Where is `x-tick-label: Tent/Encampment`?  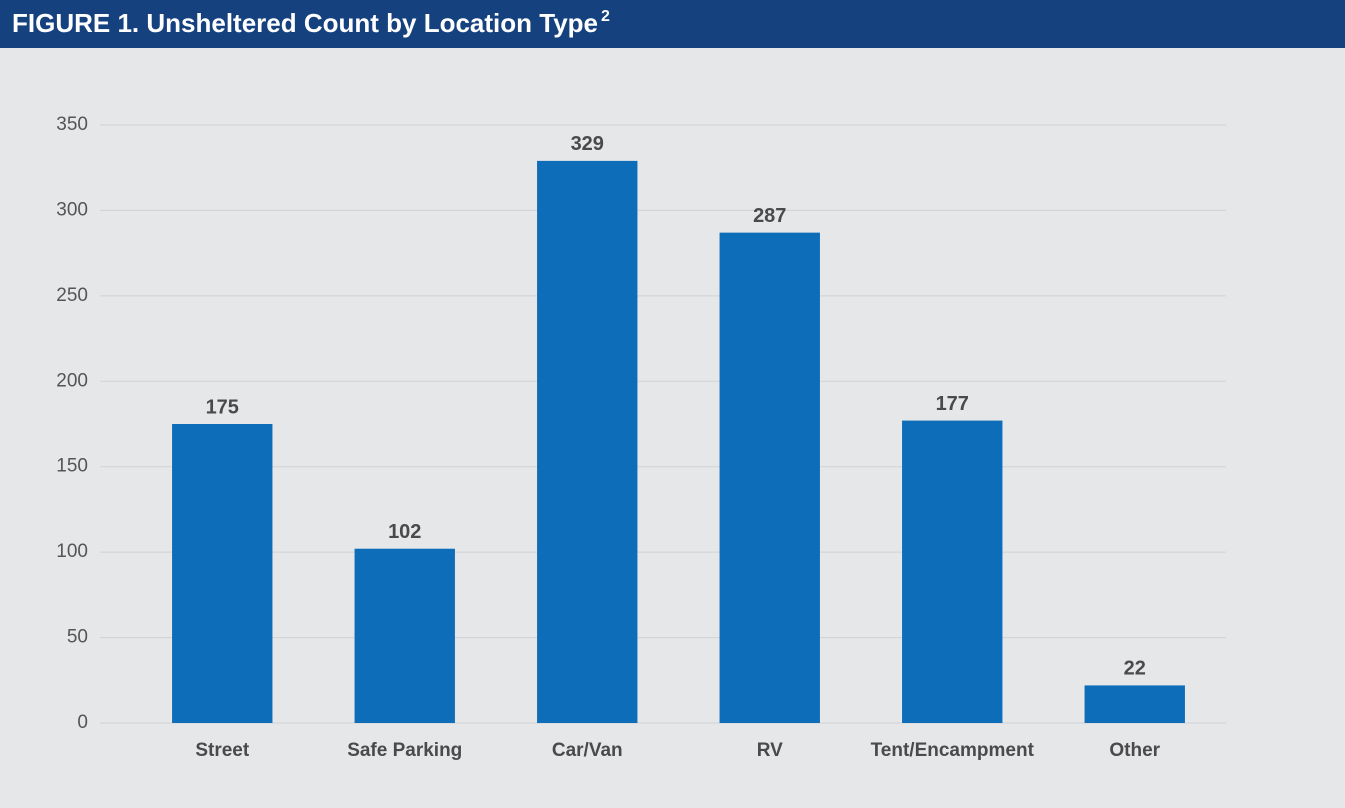
x-tick-label: Tent/Encampment is located at coordinates (953, 750).